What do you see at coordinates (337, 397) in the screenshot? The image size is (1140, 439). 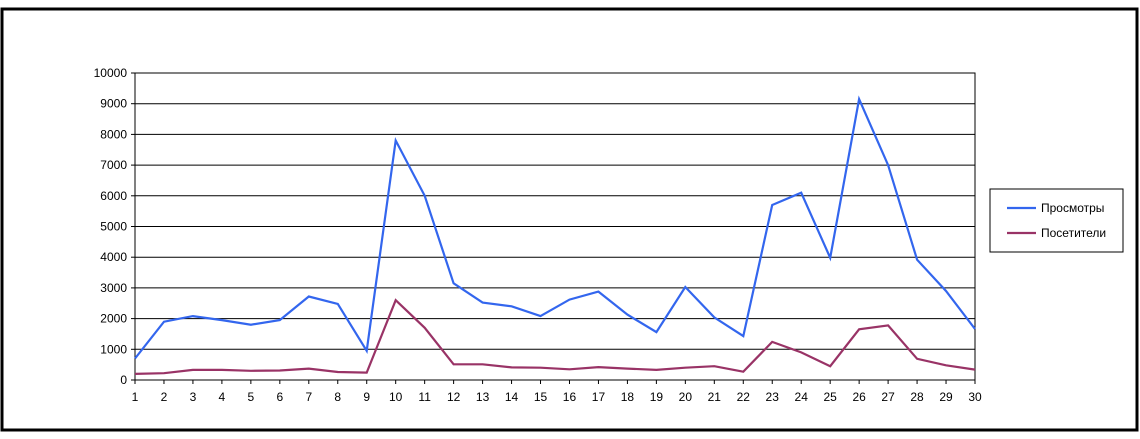 I see `x-tick-label: 8` at bounding box center [337, 397].